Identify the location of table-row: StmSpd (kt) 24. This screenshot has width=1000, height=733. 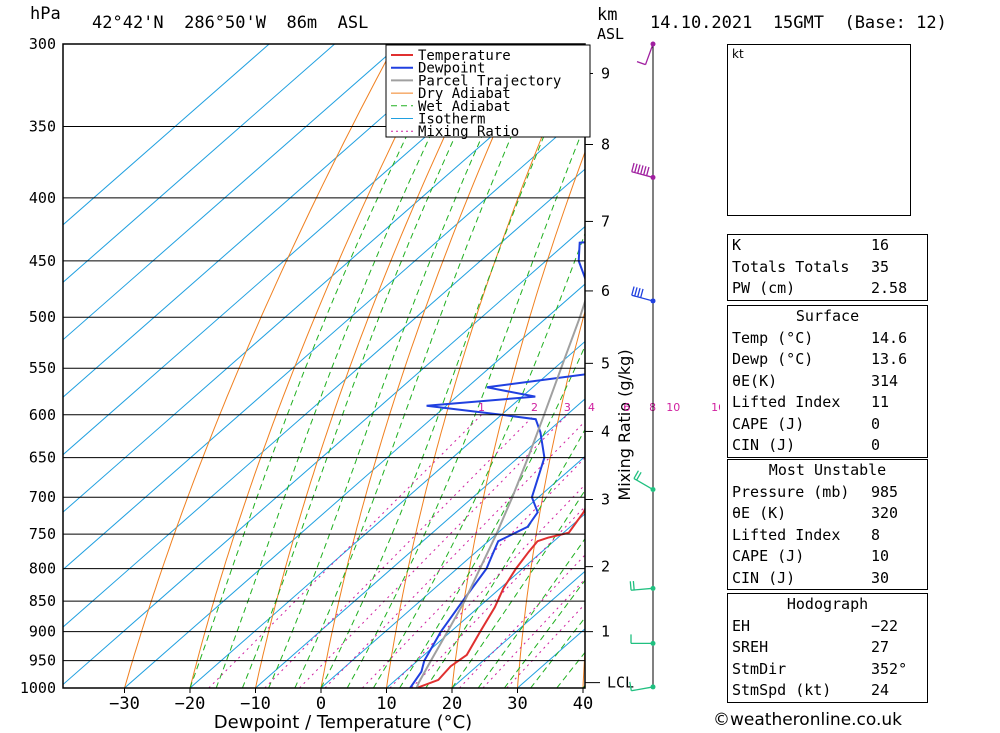
(827, 691).